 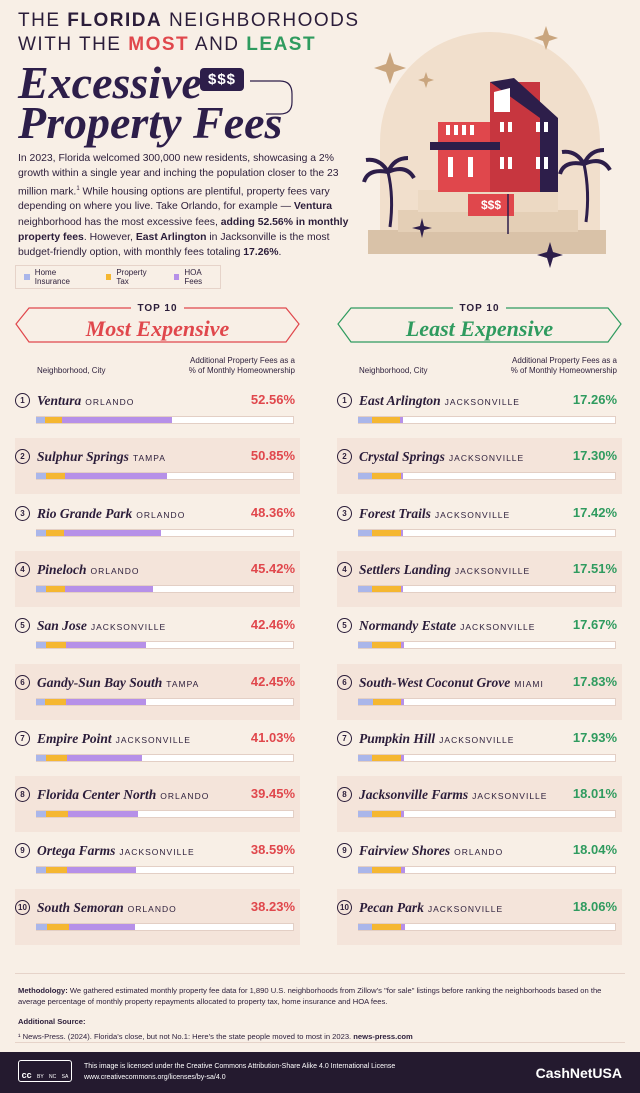 What do you see at coordinates (272, 399) in the screenshot?
I see `value-label: 52.56%` at bounding box center [272, 399].